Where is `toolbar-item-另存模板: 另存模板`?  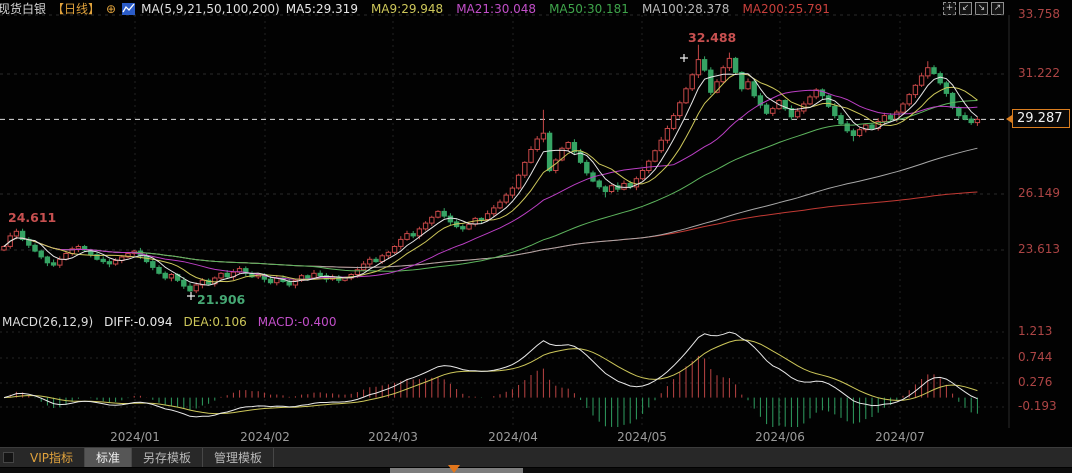
toolbar-item-另存模板: 另存模板 is located at coordinates (168, 457).